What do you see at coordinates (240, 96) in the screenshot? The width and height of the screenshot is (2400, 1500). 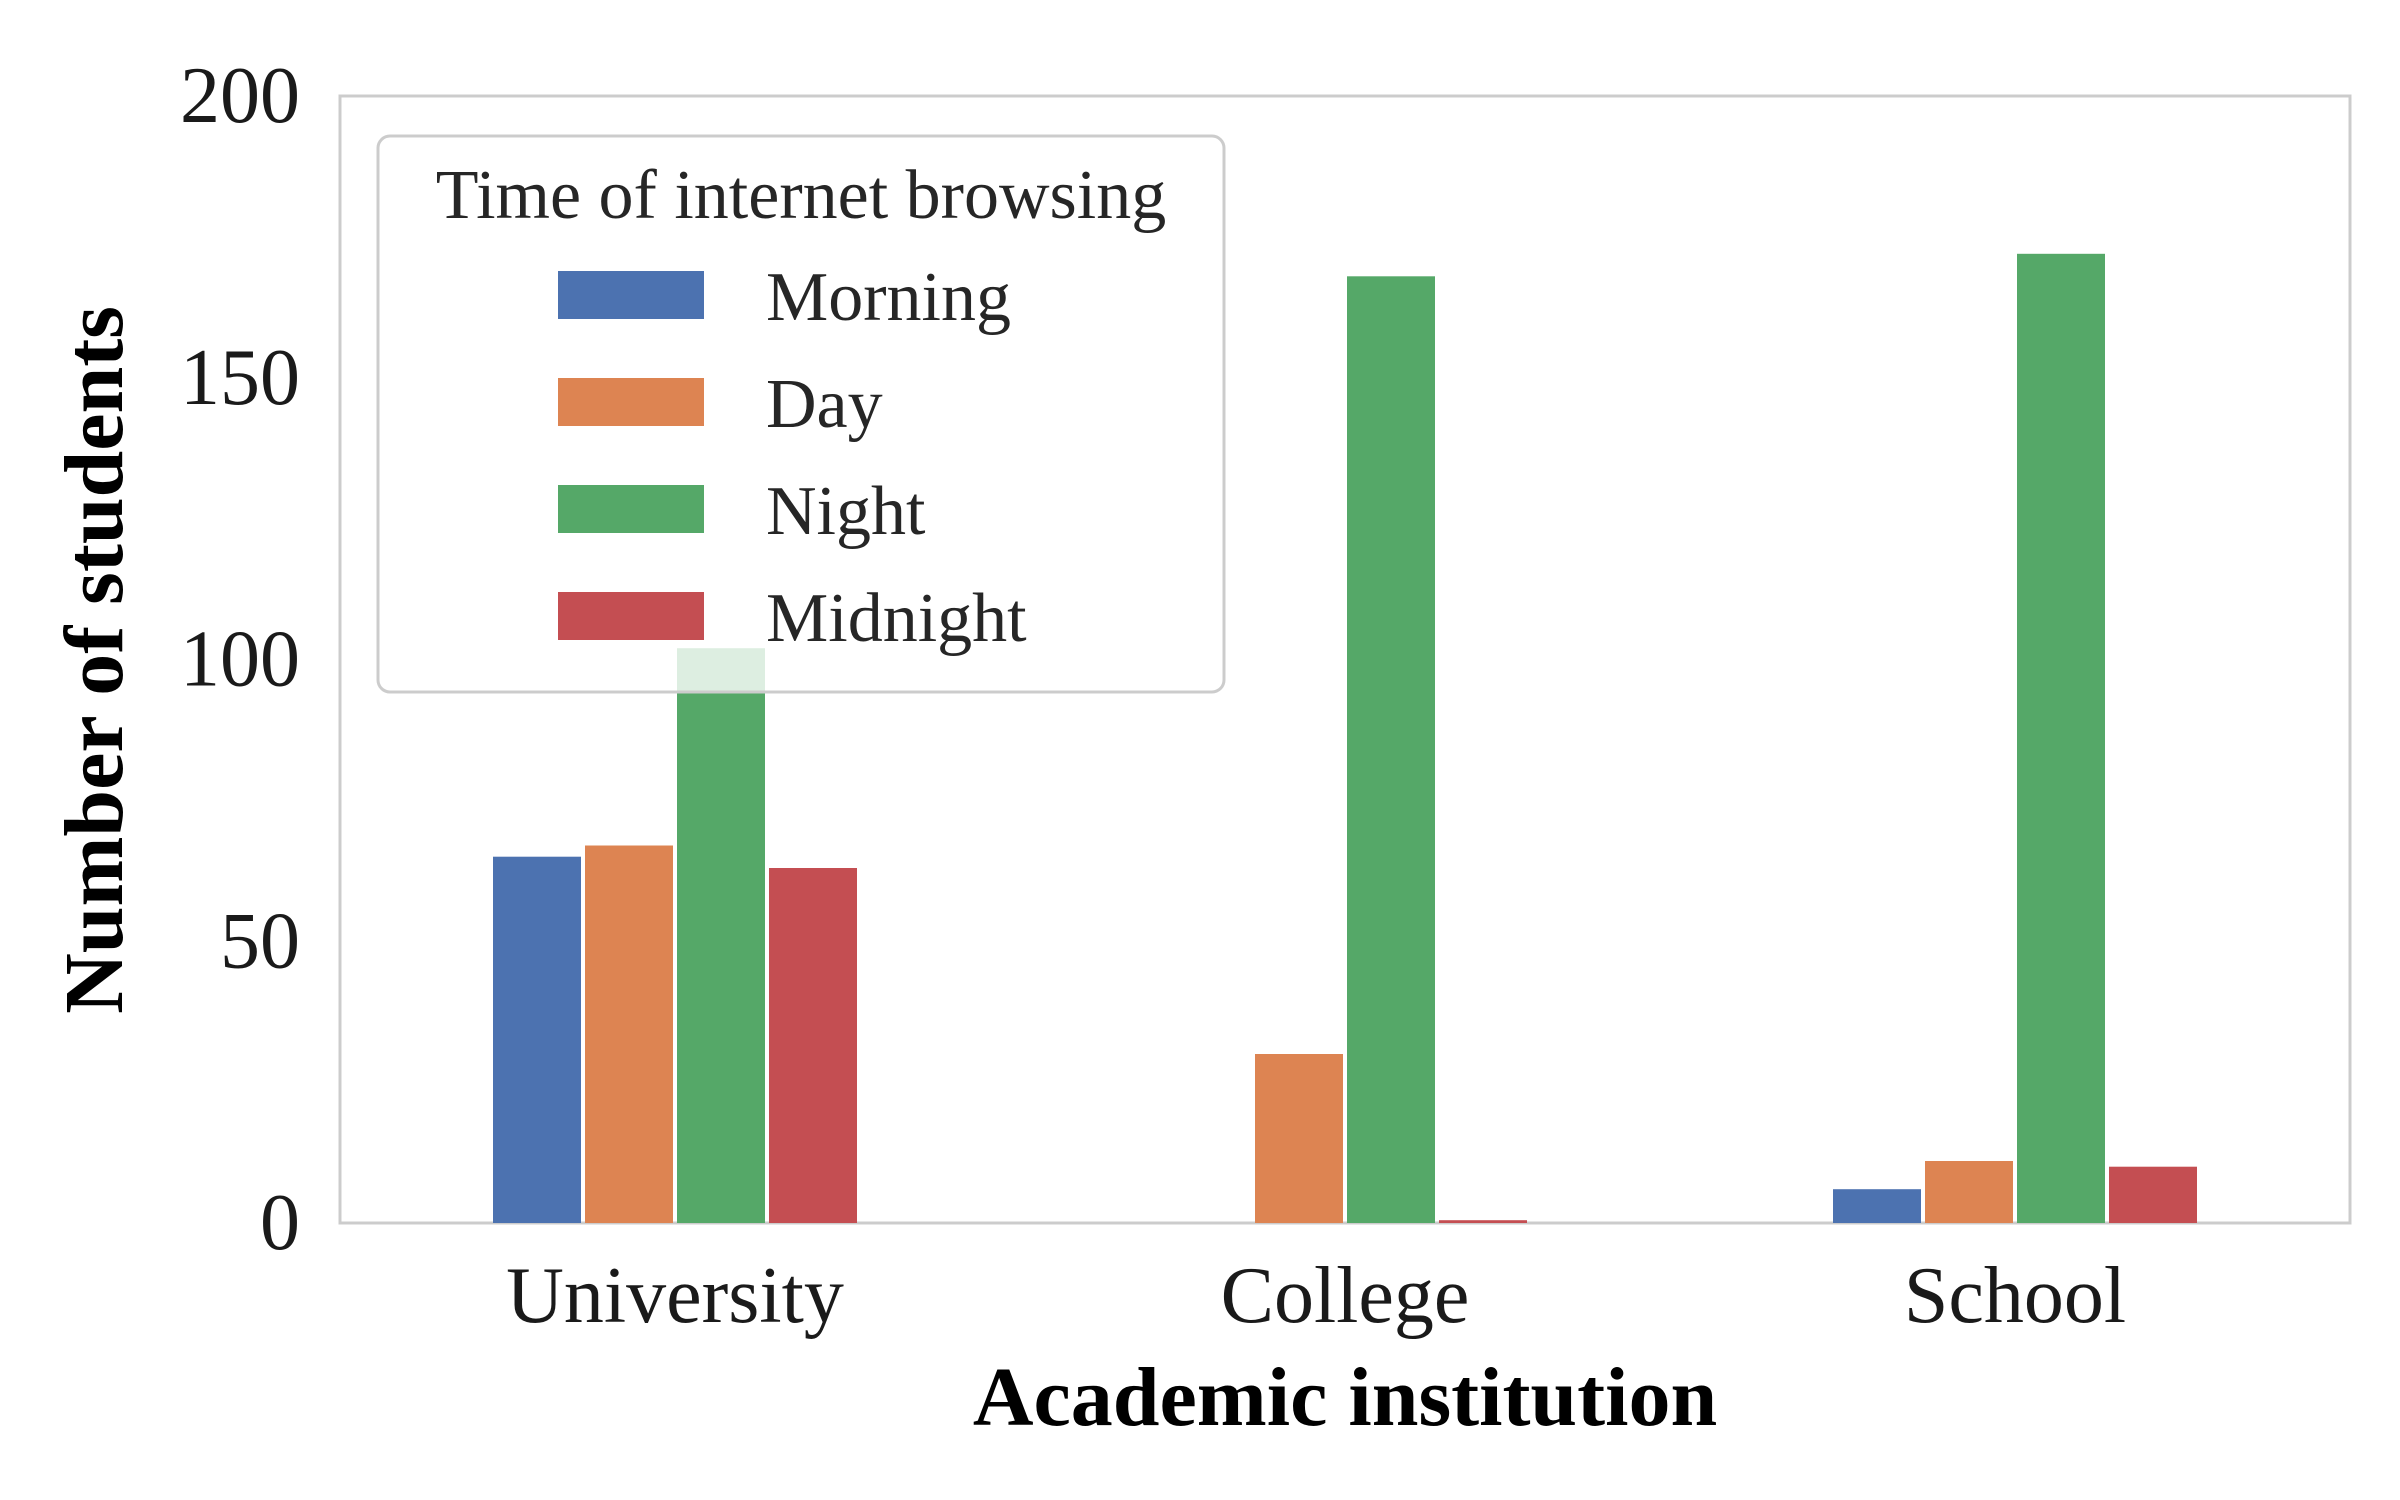 I see `y-tick-label: 200` at bounding box center [240, 96].